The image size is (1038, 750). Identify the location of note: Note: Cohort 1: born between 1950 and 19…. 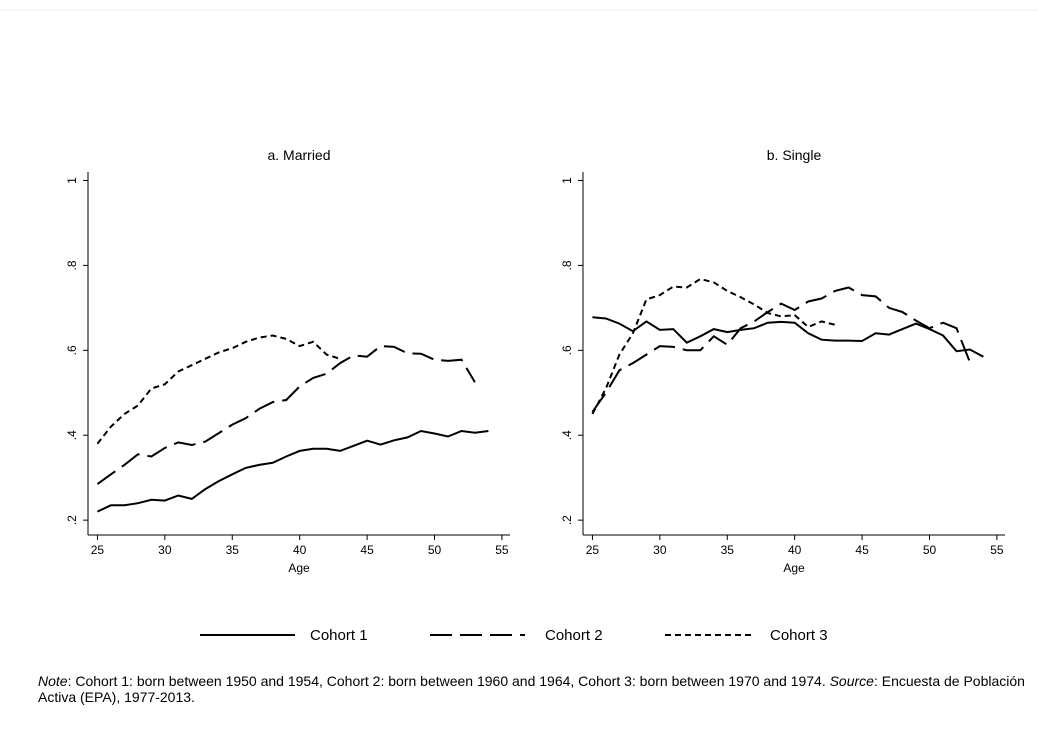
(538, 689).